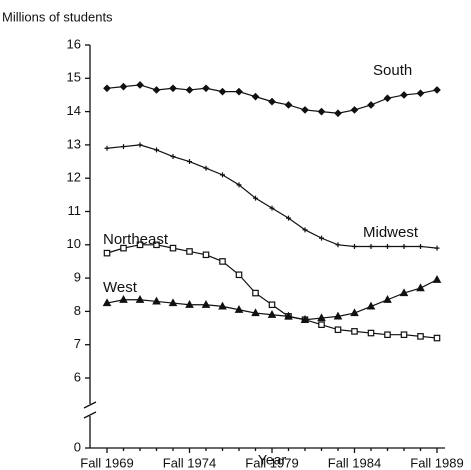 This screenshot has width=471, height=470. I want to click on y-tick-label: 8, so click(77, 310).